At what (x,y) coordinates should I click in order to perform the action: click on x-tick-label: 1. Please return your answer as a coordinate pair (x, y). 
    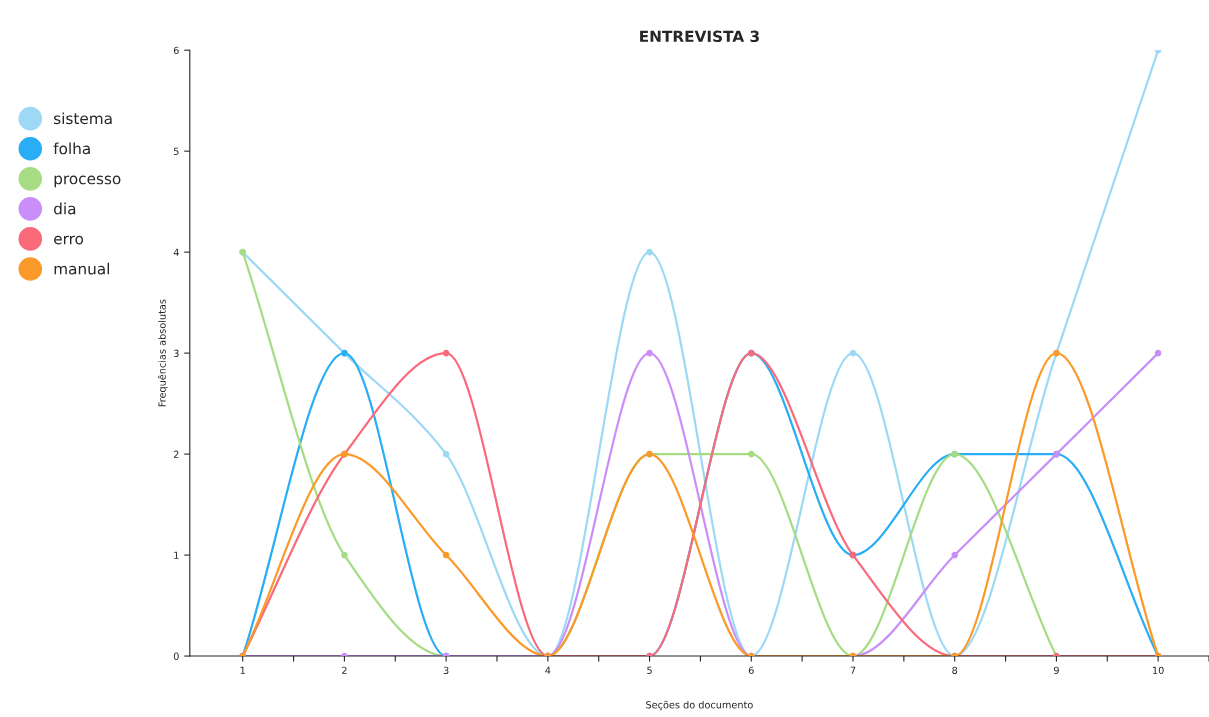
    Looking at the image, I should click on (242, 670).